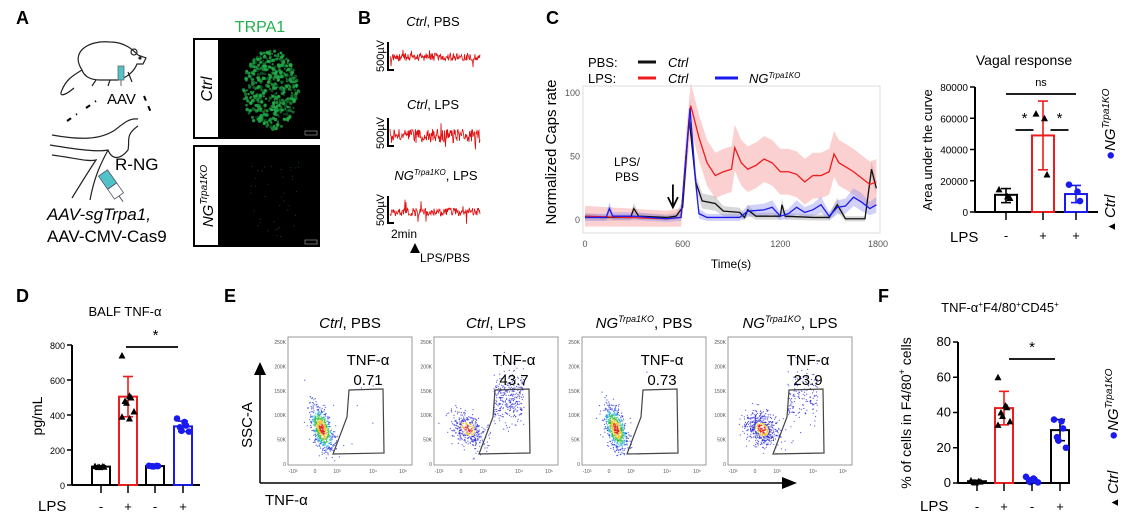 Image resolution: width=1131 pixels, height=519 pixels. I want to click on y-tick-label: 40000, so click(954, 151).